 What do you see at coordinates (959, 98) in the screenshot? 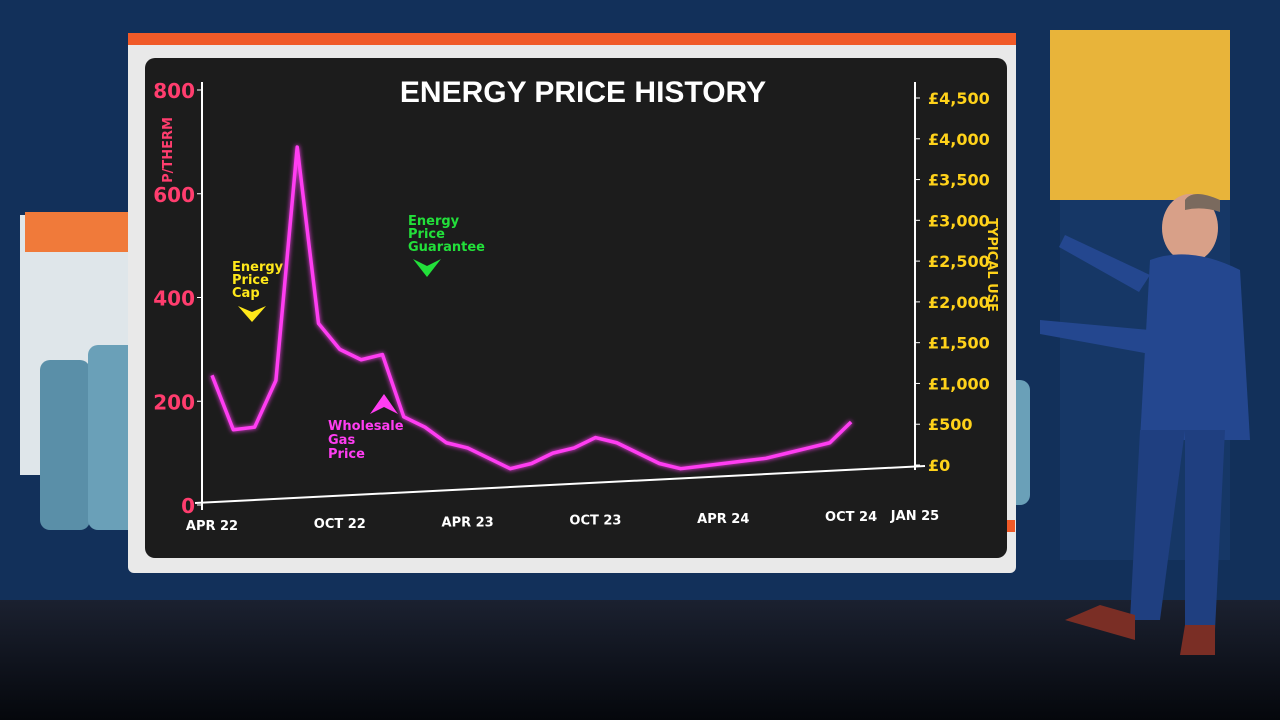
I see `y2-tick-label: £4,500` at bounding box center [959, 98].